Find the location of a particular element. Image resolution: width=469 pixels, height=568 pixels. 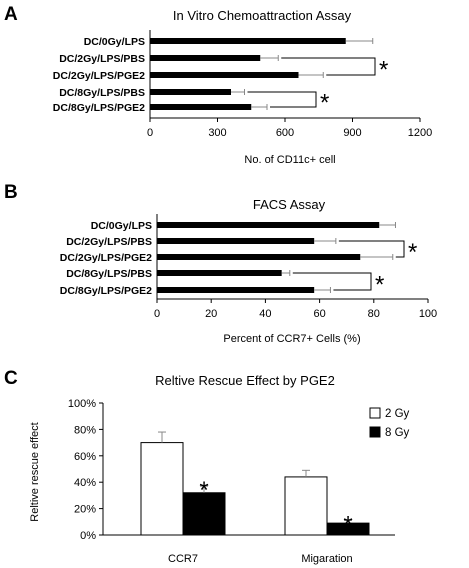

x-axis-label-b: Percent of CCR7+ Cells (%) is located at coordinates (291, 339).